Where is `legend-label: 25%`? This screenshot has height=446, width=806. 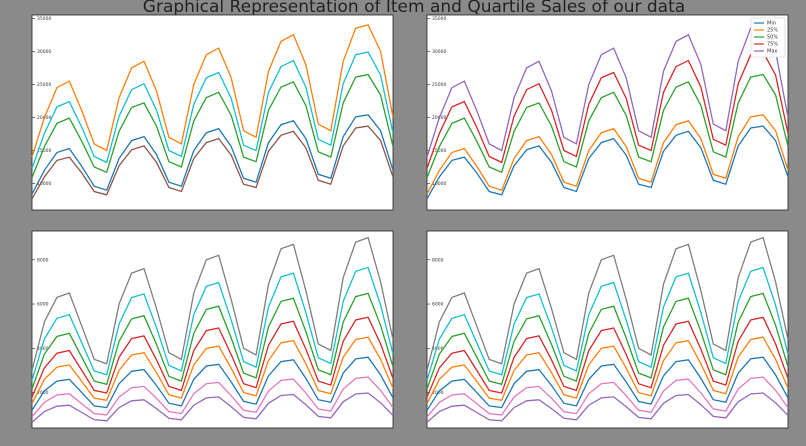 legend-label: 25% is located at coordinates (772, 31).